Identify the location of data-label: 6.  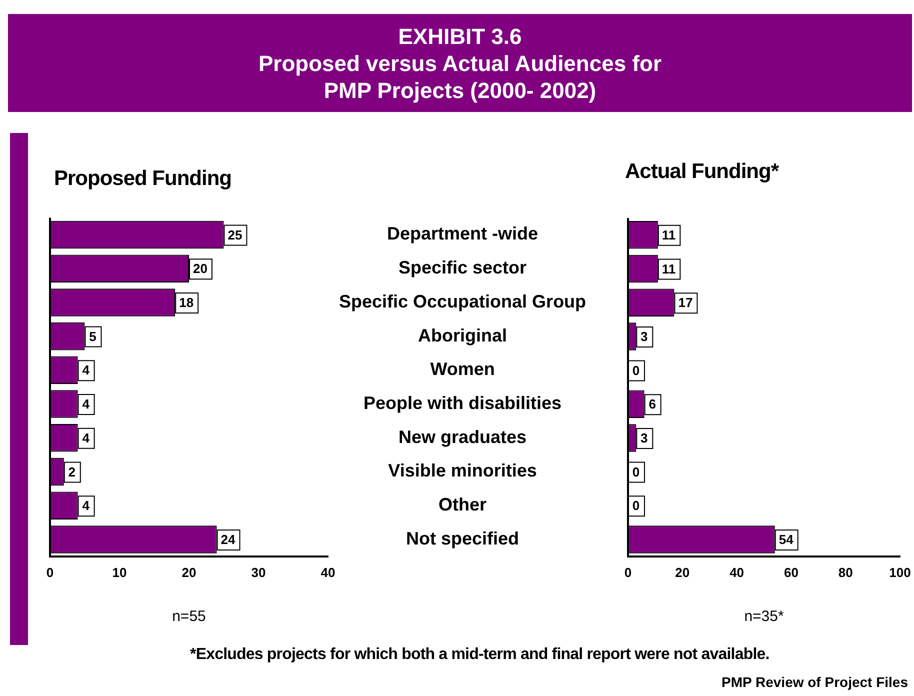
(652, 404).